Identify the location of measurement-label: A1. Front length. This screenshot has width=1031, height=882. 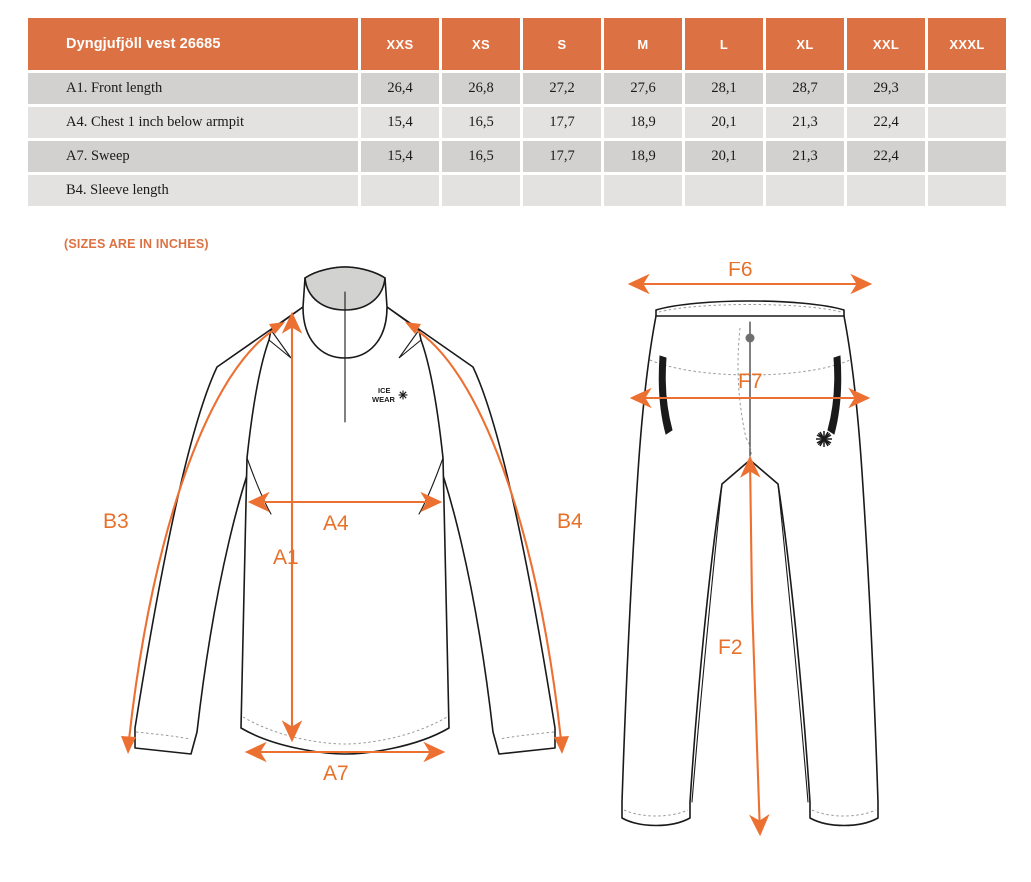
(193, 88).